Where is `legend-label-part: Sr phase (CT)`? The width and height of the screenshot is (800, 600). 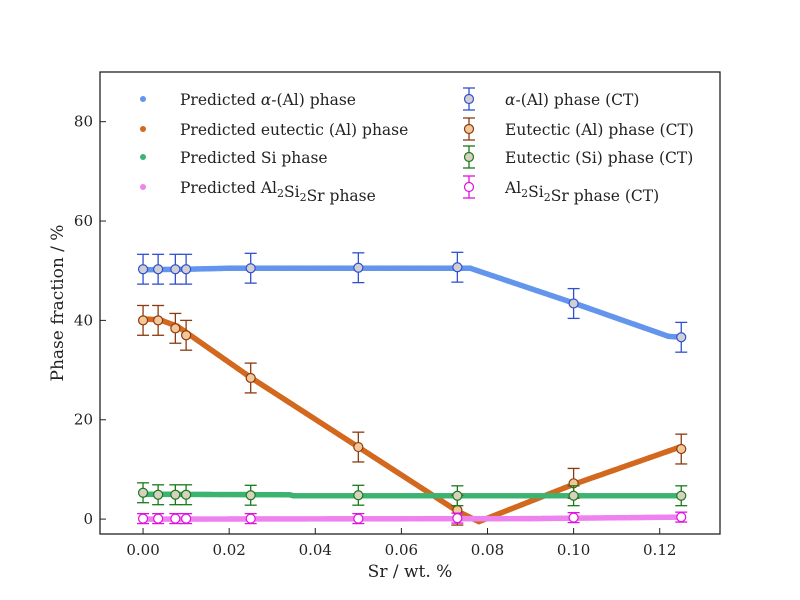
legend-label-part: Sr phase (CT) is located at coordinates (605, 196).